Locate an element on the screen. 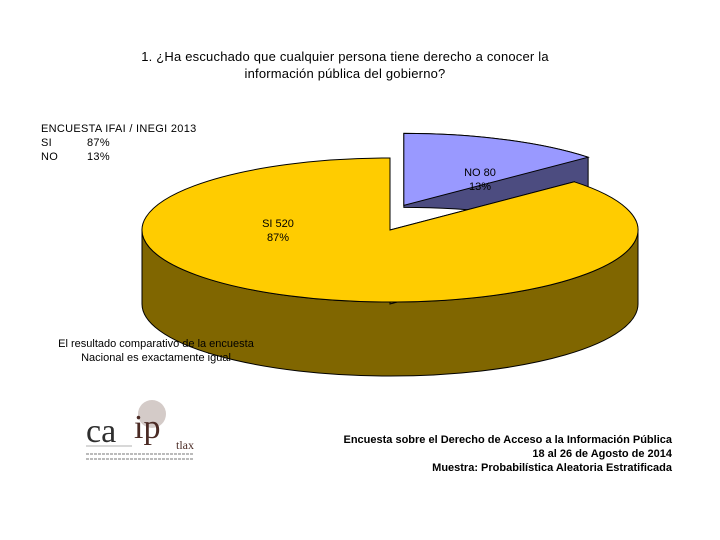 Image resolution: width=720 pixels, height=540 pixels. reference-survey-heading: ENCUESTA IFAI / INEGI 2013 is located at coordinates (119, 129).